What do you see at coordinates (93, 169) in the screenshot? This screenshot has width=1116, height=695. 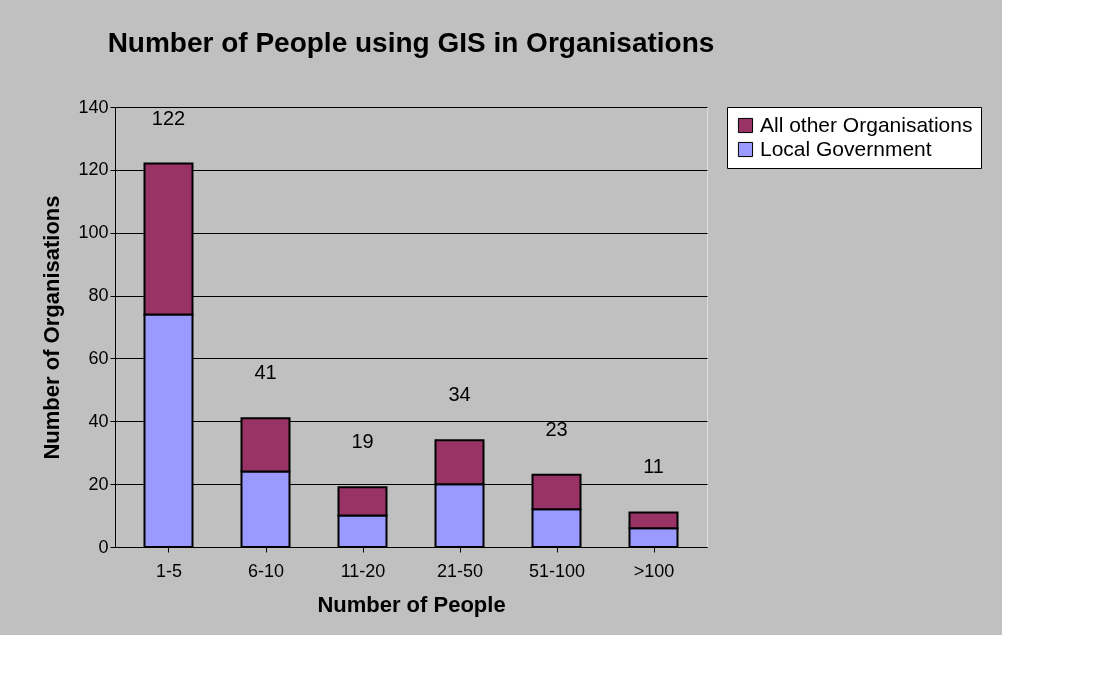 I see `y-tick-label: 120` at bounding box center [93, 169].